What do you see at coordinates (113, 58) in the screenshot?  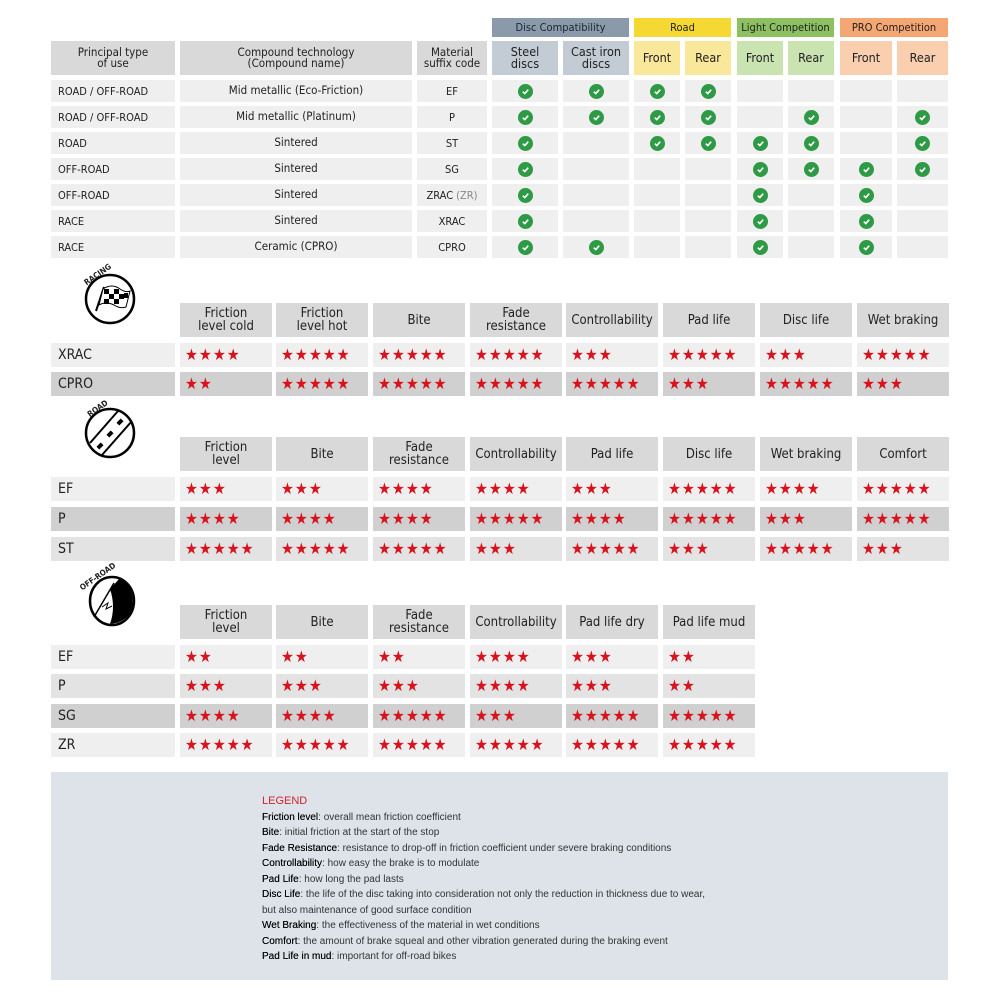 I see `column-header: Principal type of use` at bounding box center [113, 58].